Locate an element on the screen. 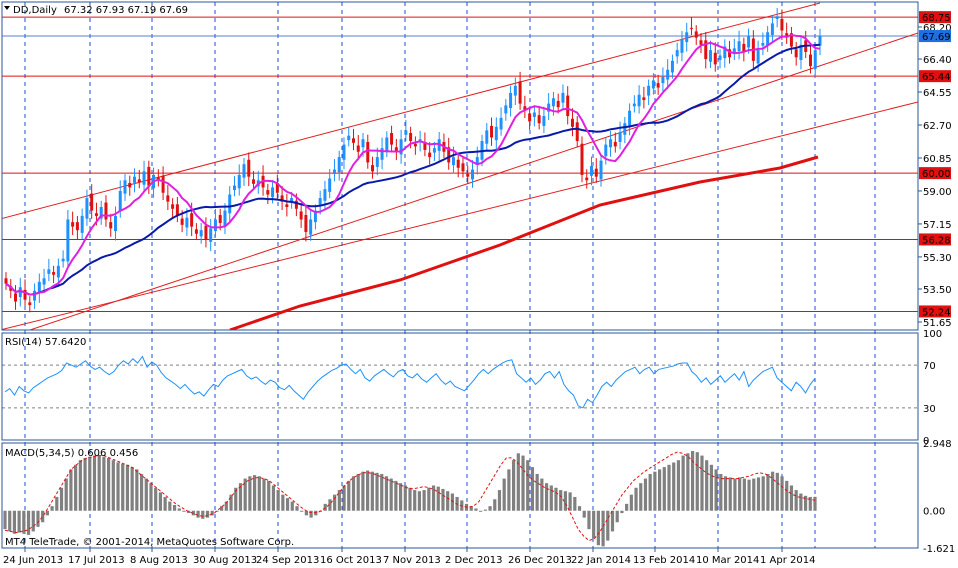 The width and height of the screenshot is (958, 568). macd-signal-line is located at coordinates (410, 496).